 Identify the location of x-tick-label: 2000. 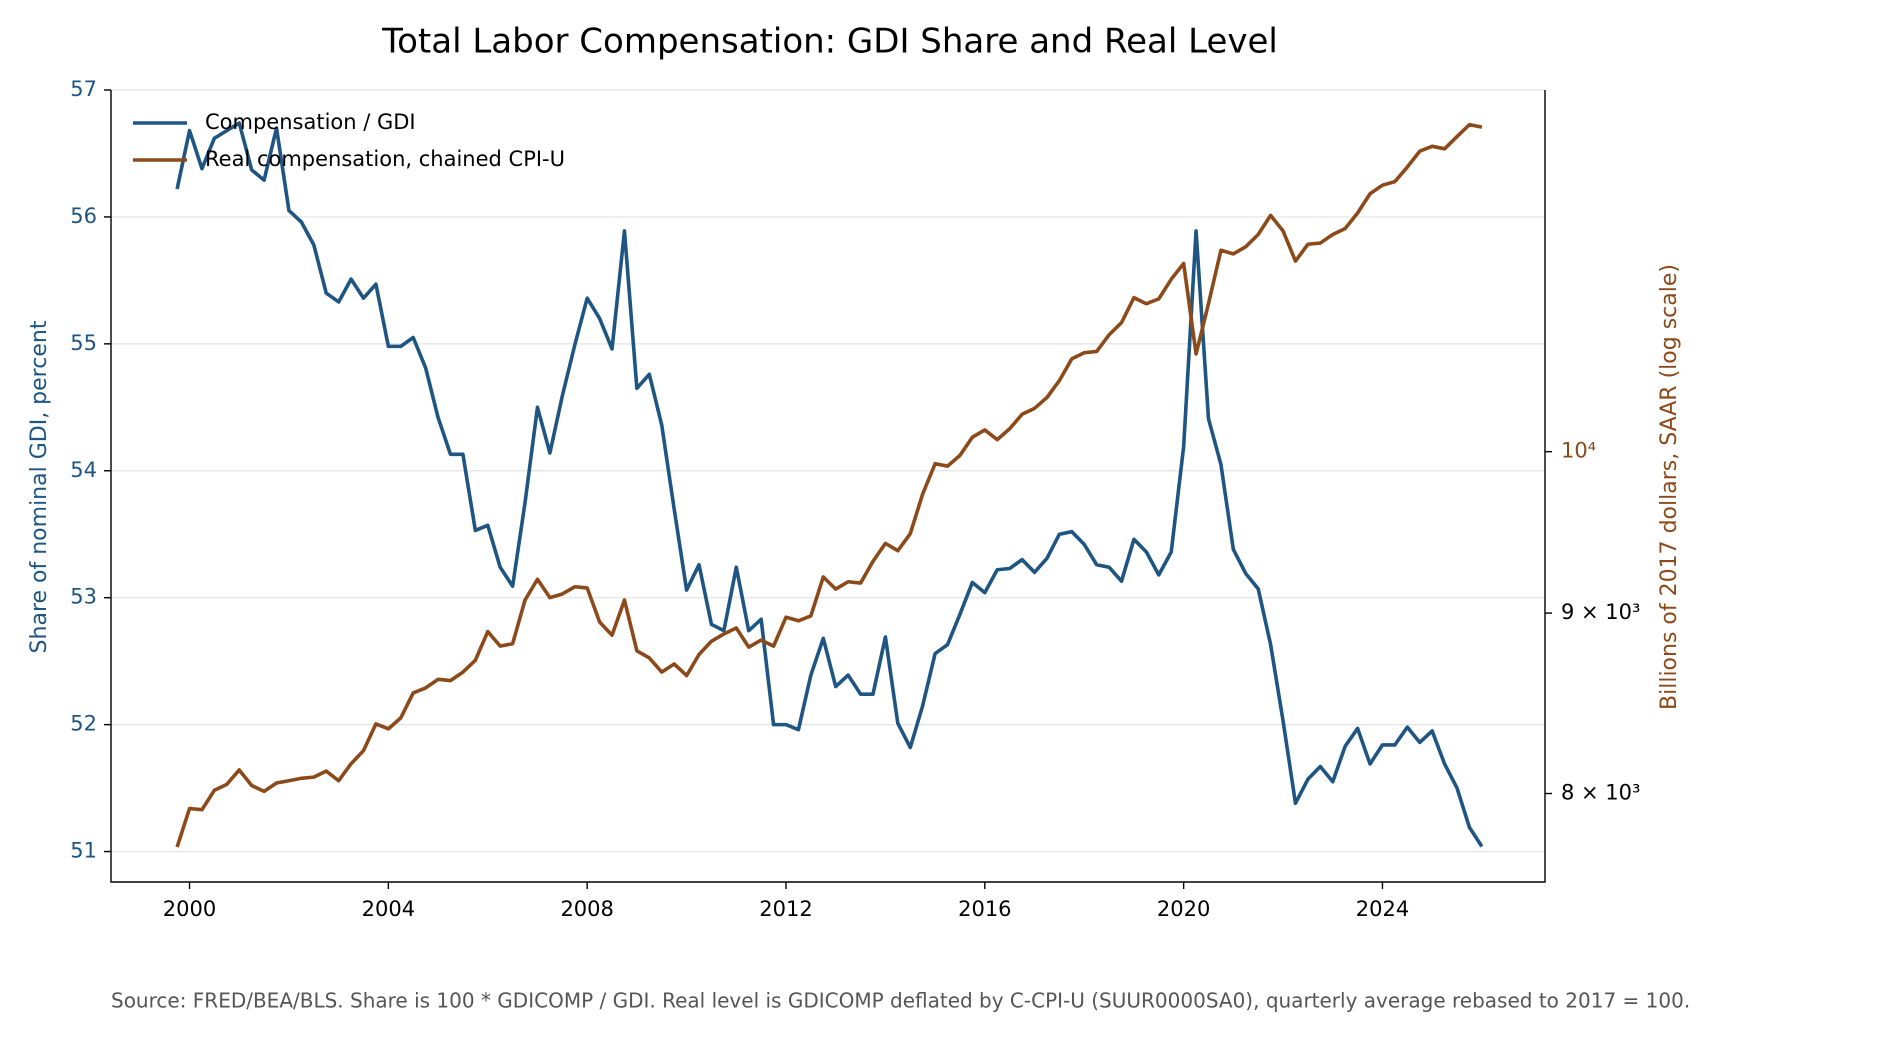
(189, 909).